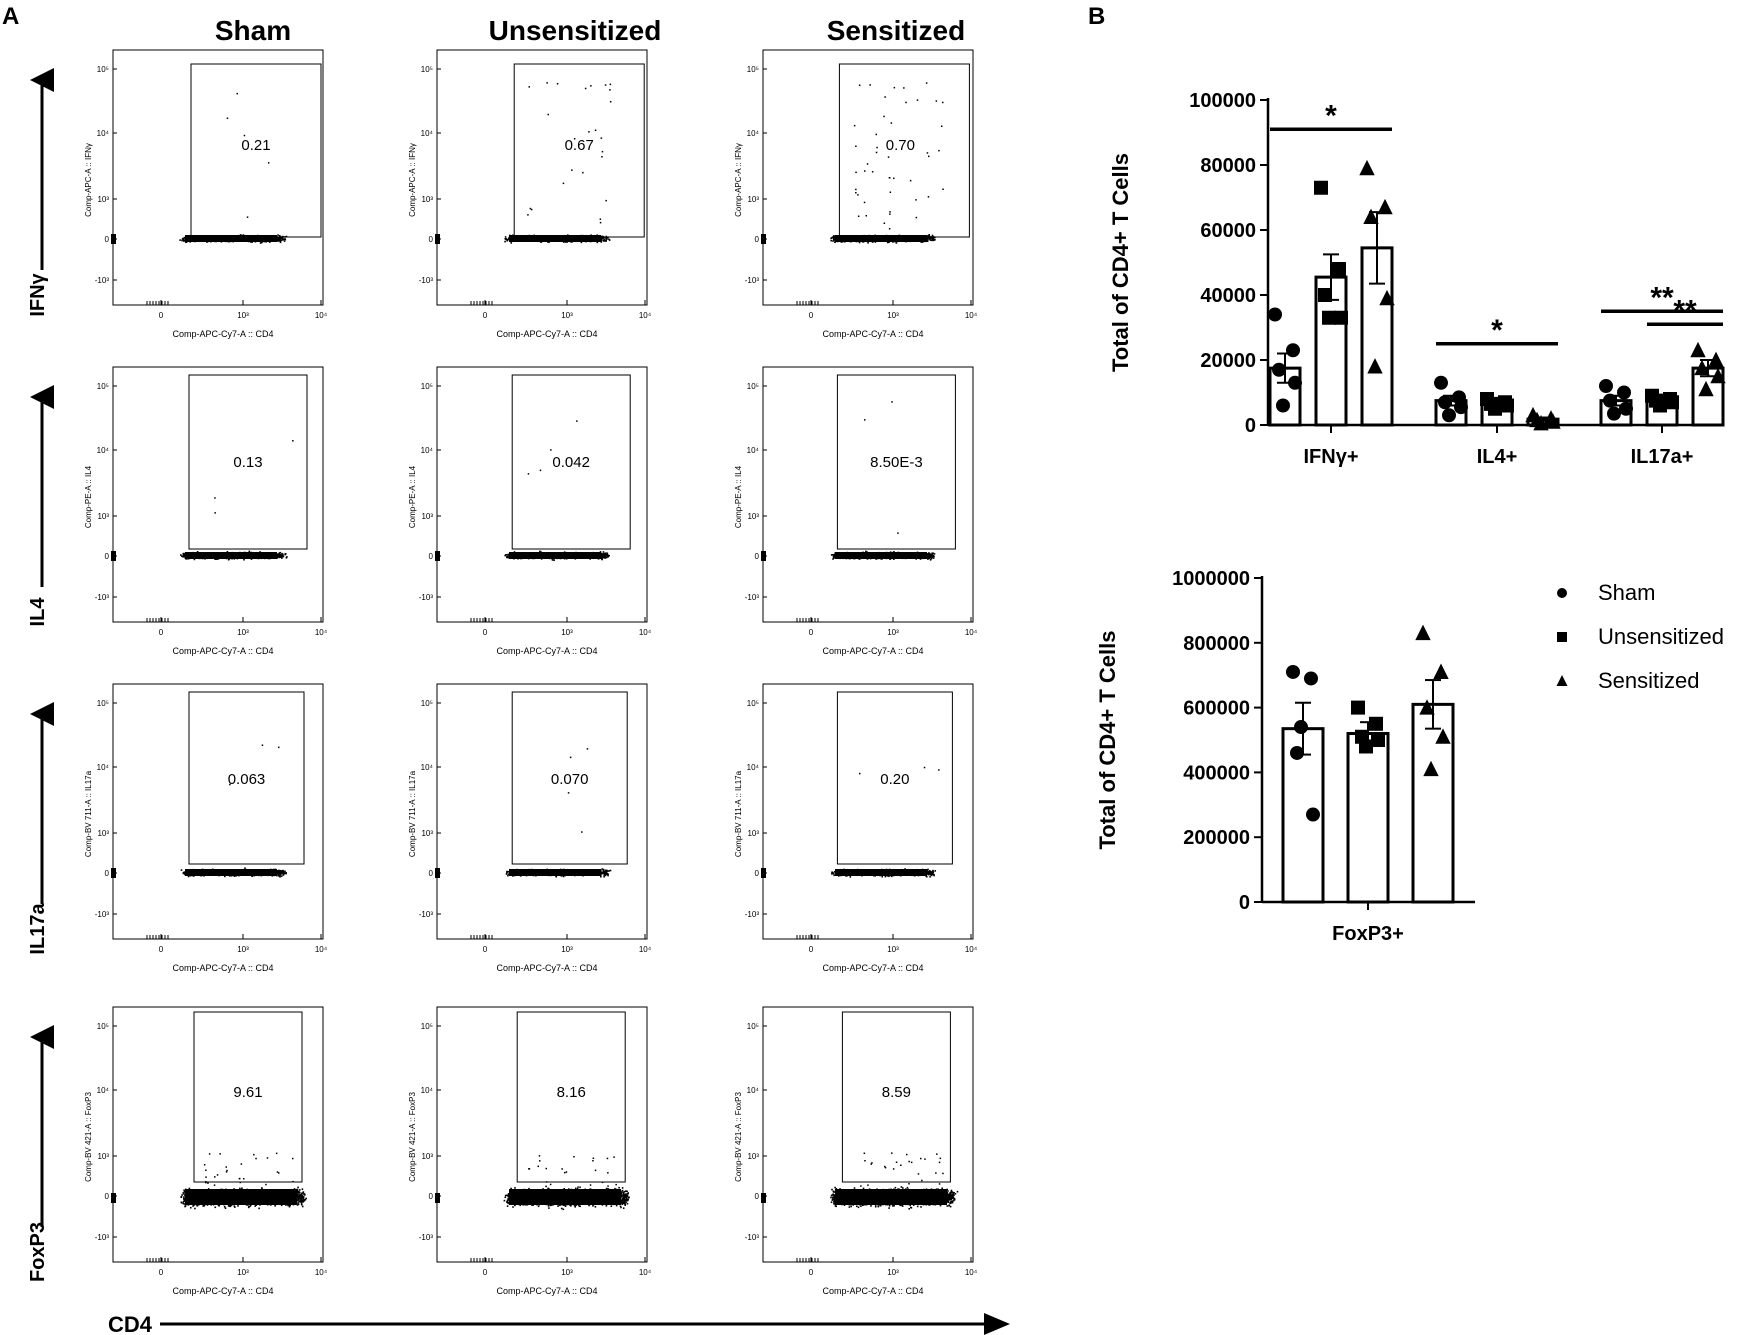 The image size is (1742, 1335). What do you see at coordinates (571, 462) in the screenshot?
I see `gate-rectangle` at bounding box center [571, 462].